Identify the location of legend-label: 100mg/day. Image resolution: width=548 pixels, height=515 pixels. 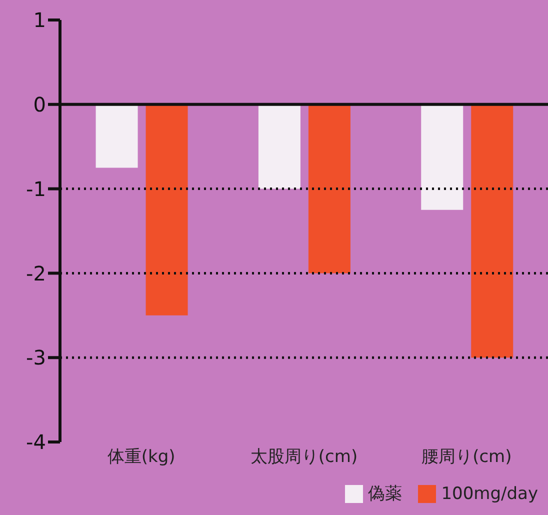
(489, 494).